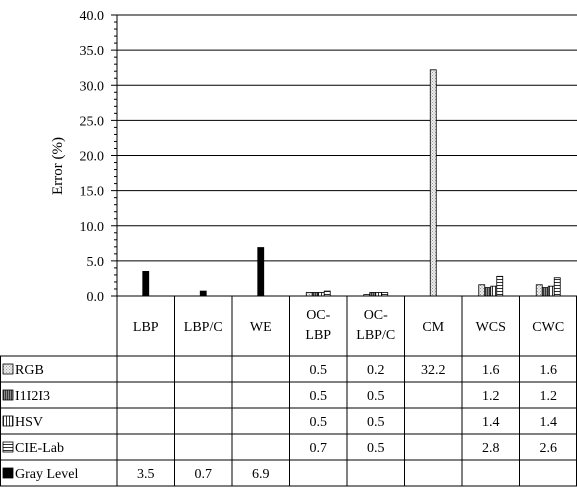 The height and width of the screenshot is (488, 577). Describe the element at coordinates (261, 474) in the screenshot. I see `data-label: 6.9` at that location.